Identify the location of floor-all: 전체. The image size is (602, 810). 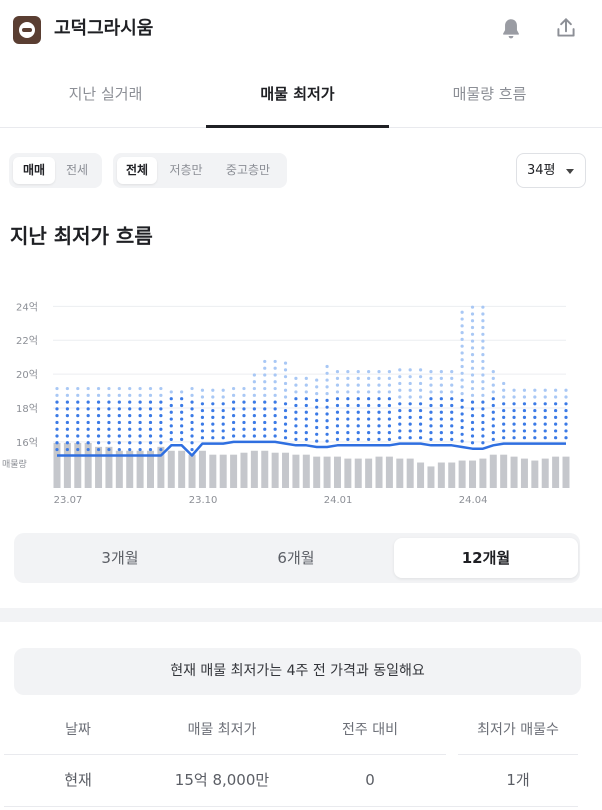
(137, 170).